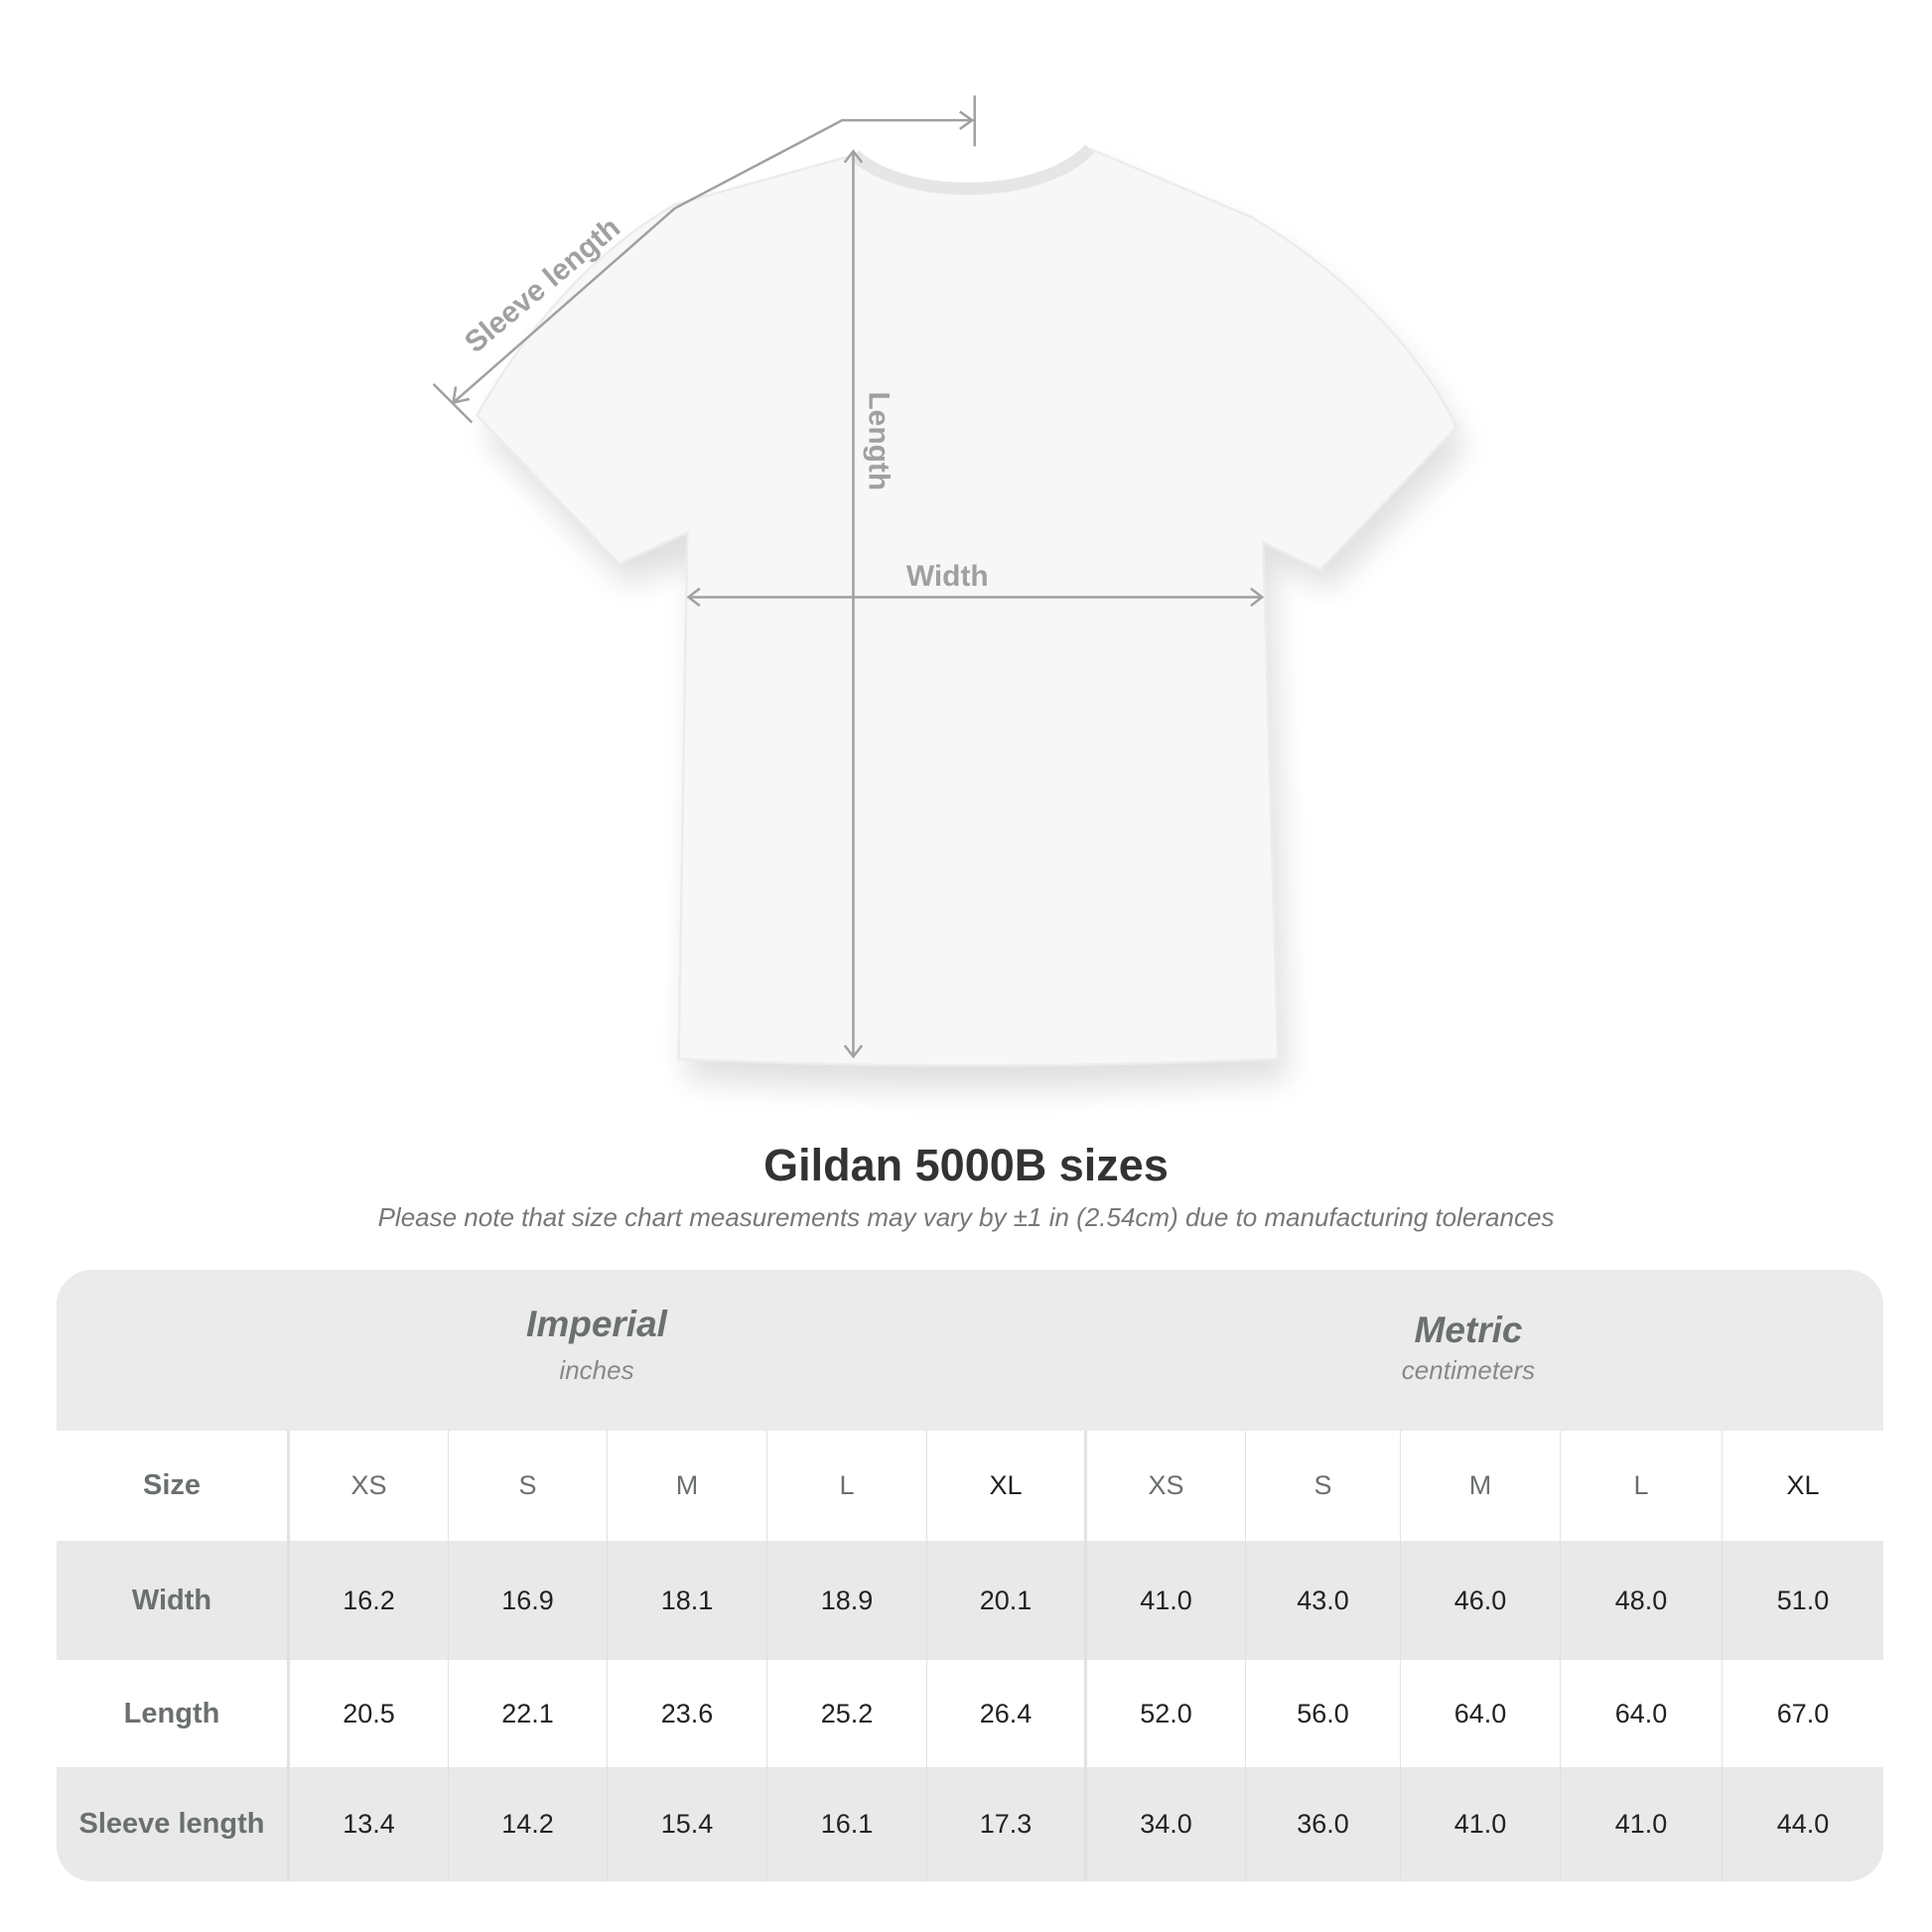 The height and width of the screenshot is (1932, 1932). I want to click on table-cell: 14.2, so click(528, 1824).